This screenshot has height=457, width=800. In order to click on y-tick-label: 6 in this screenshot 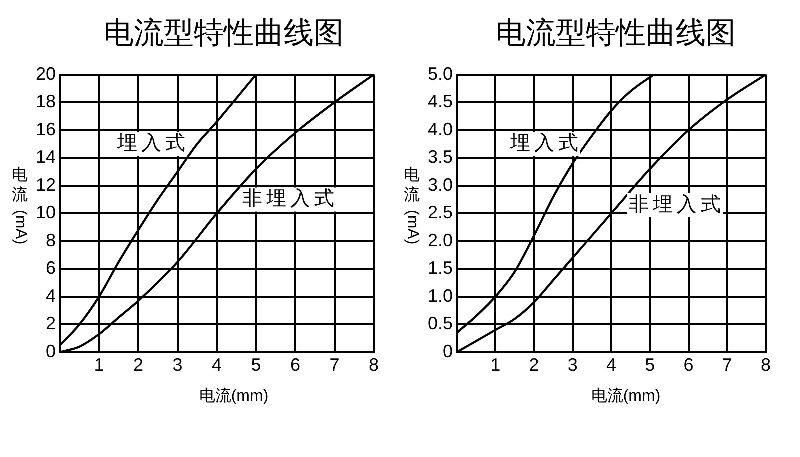, I will do `click(51, 268)`.